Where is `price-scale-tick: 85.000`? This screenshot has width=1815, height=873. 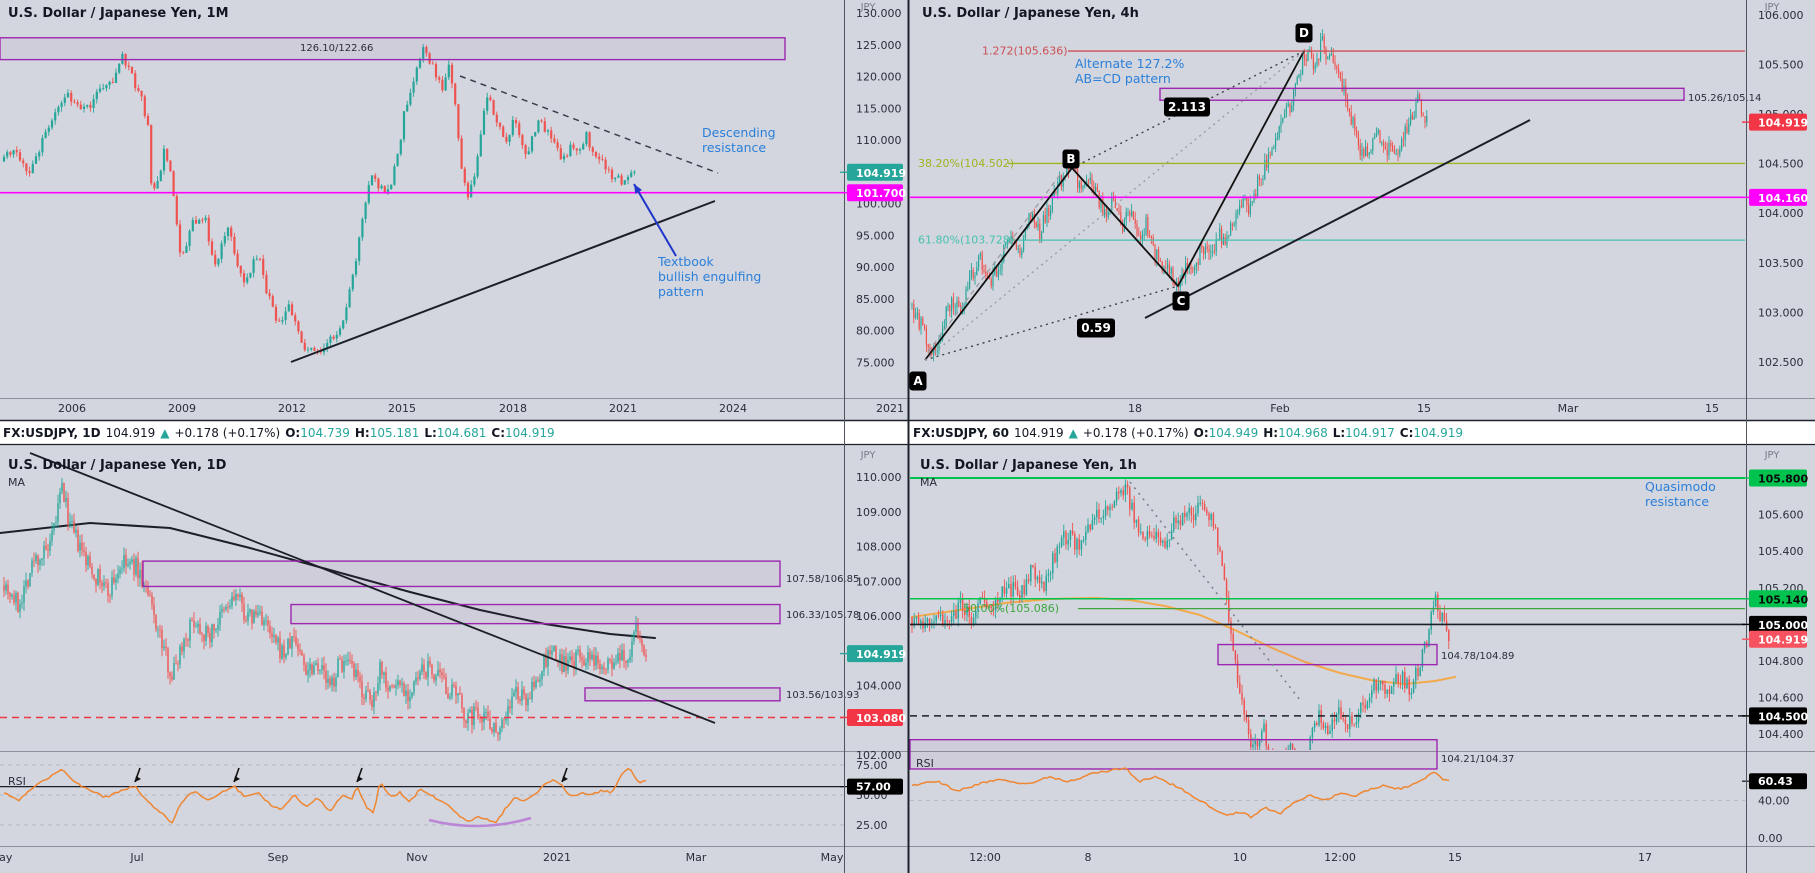 price-scale-tick: 85.000 is located at coordinates (875, 299).